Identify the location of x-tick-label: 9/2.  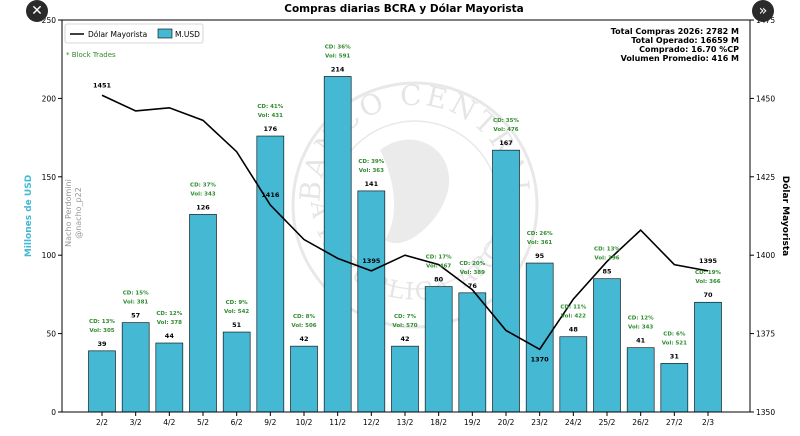
(270, 422).